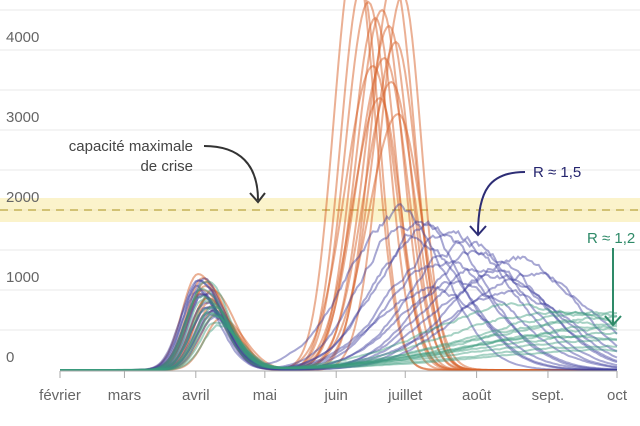 This screenshot has height=426, width=640. What do you see at coordinates (548, 395) in the screenshot?
I see `x-tick-label: sept.` at bounding box center [548, 395].